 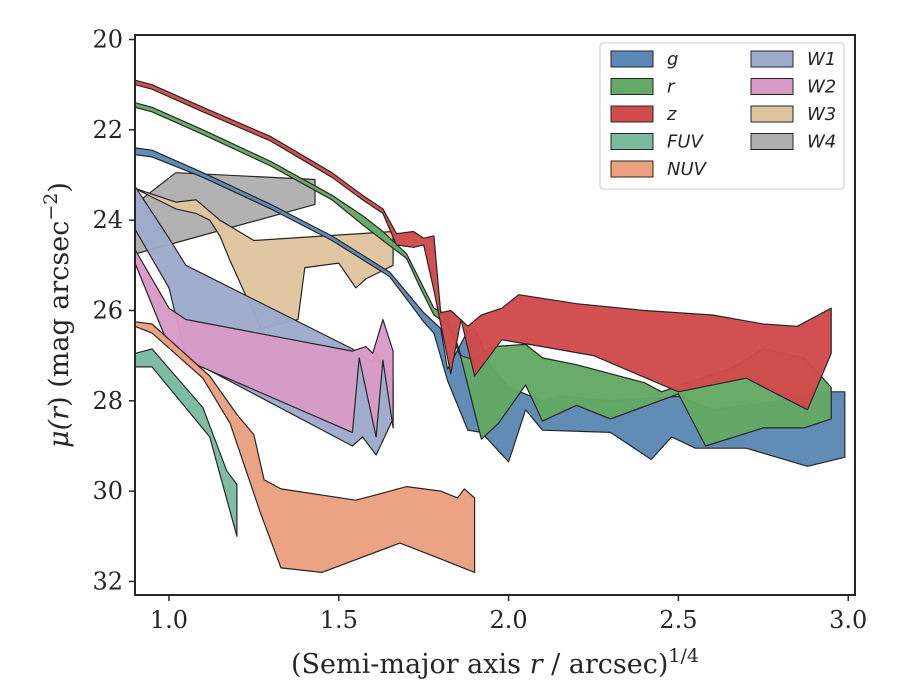 What do you see at coordinates (632, 86) in the screenshot?
I see `legend-swatch-r` at bounding box center [632, 86].